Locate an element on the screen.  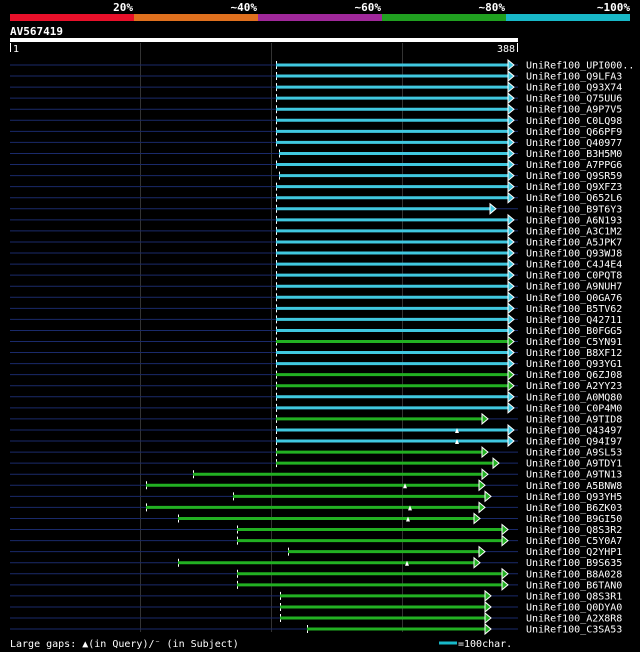
hit-label: UniRef100_B3H5M0 is located at coordinates (574, 154).